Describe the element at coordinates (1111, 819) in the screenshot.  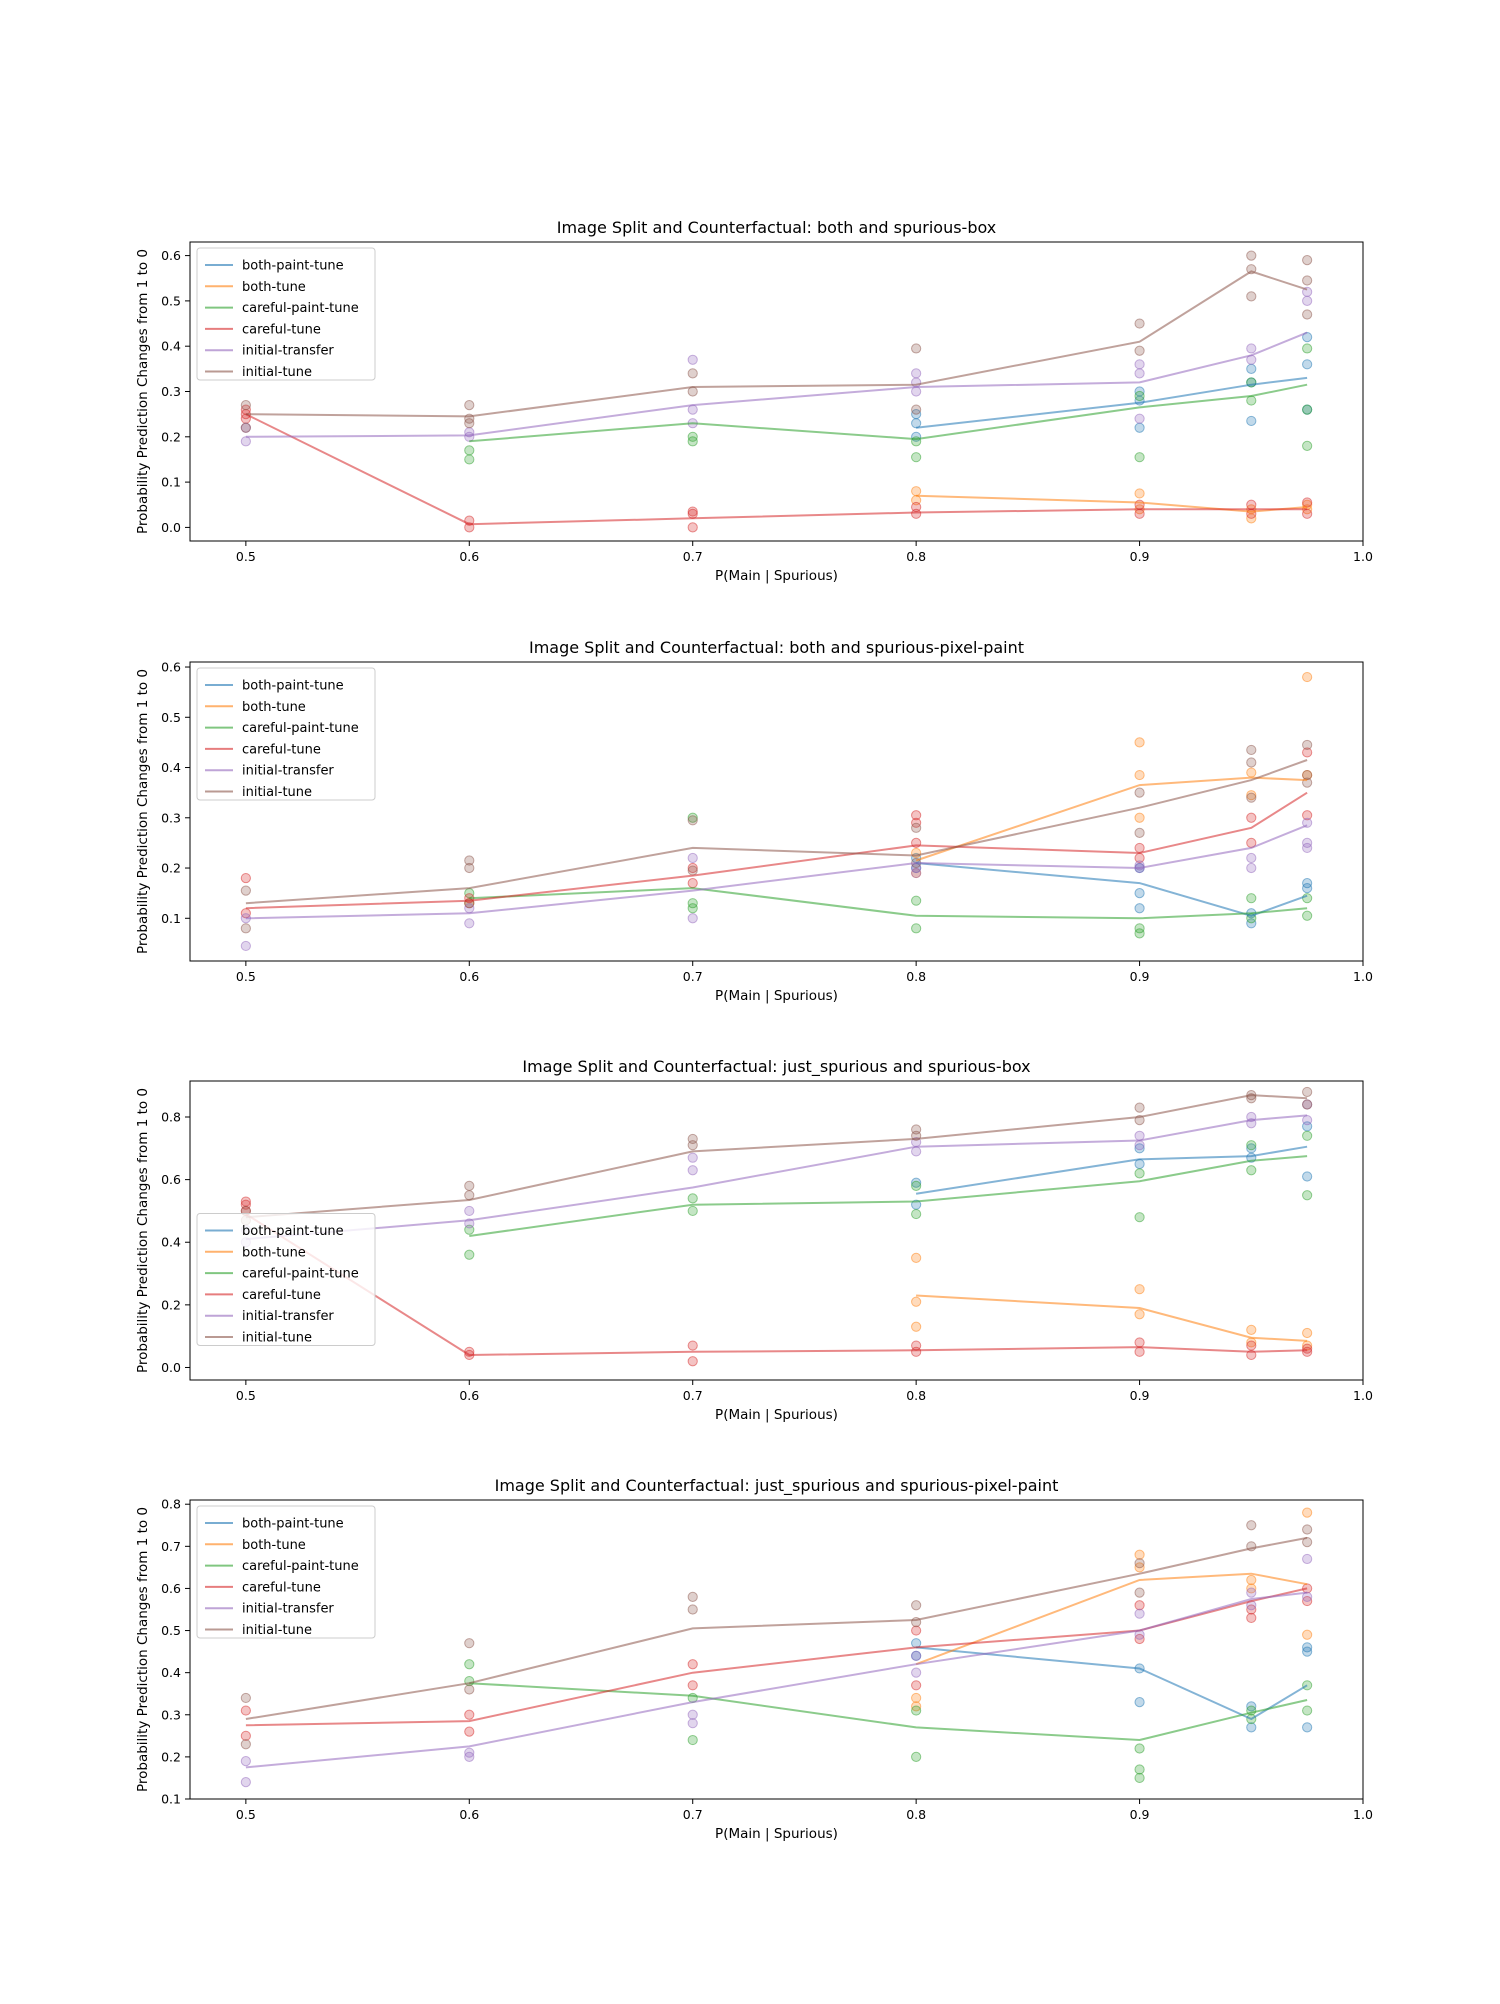
I see `series-line-both-tune` at that location.